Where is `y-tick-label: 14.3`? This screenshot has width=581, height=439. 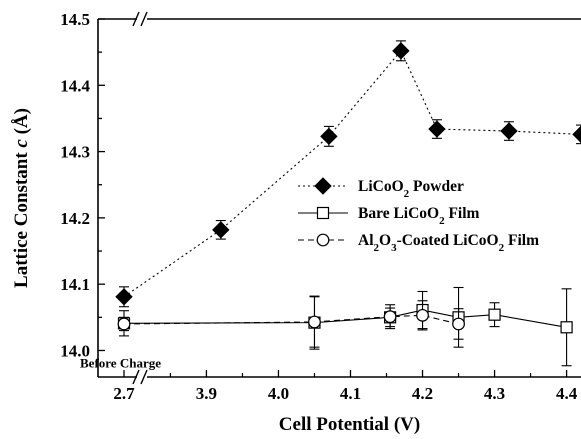
y-tick-label: 14.3 is located at coordinates (75, 152).